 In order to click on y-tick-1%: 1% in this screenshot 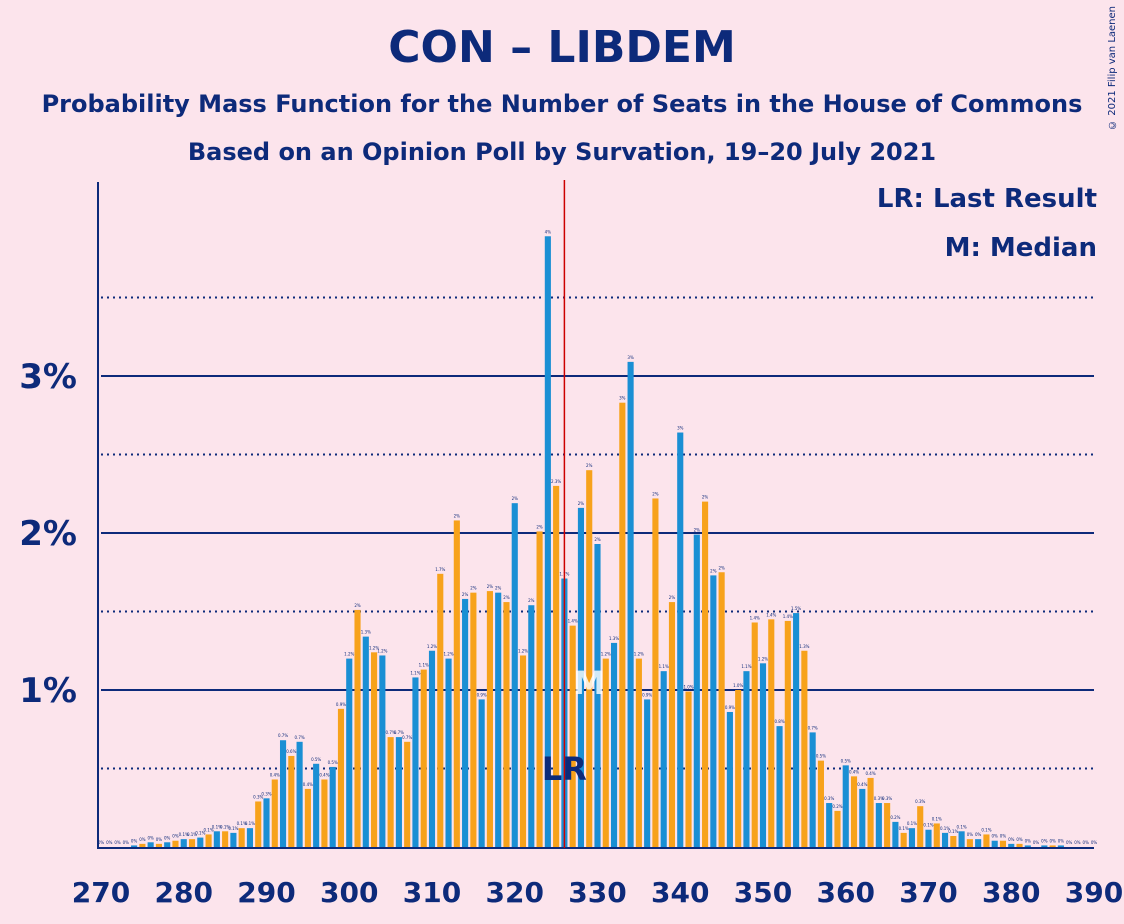, I will do `click(48, 691)`.